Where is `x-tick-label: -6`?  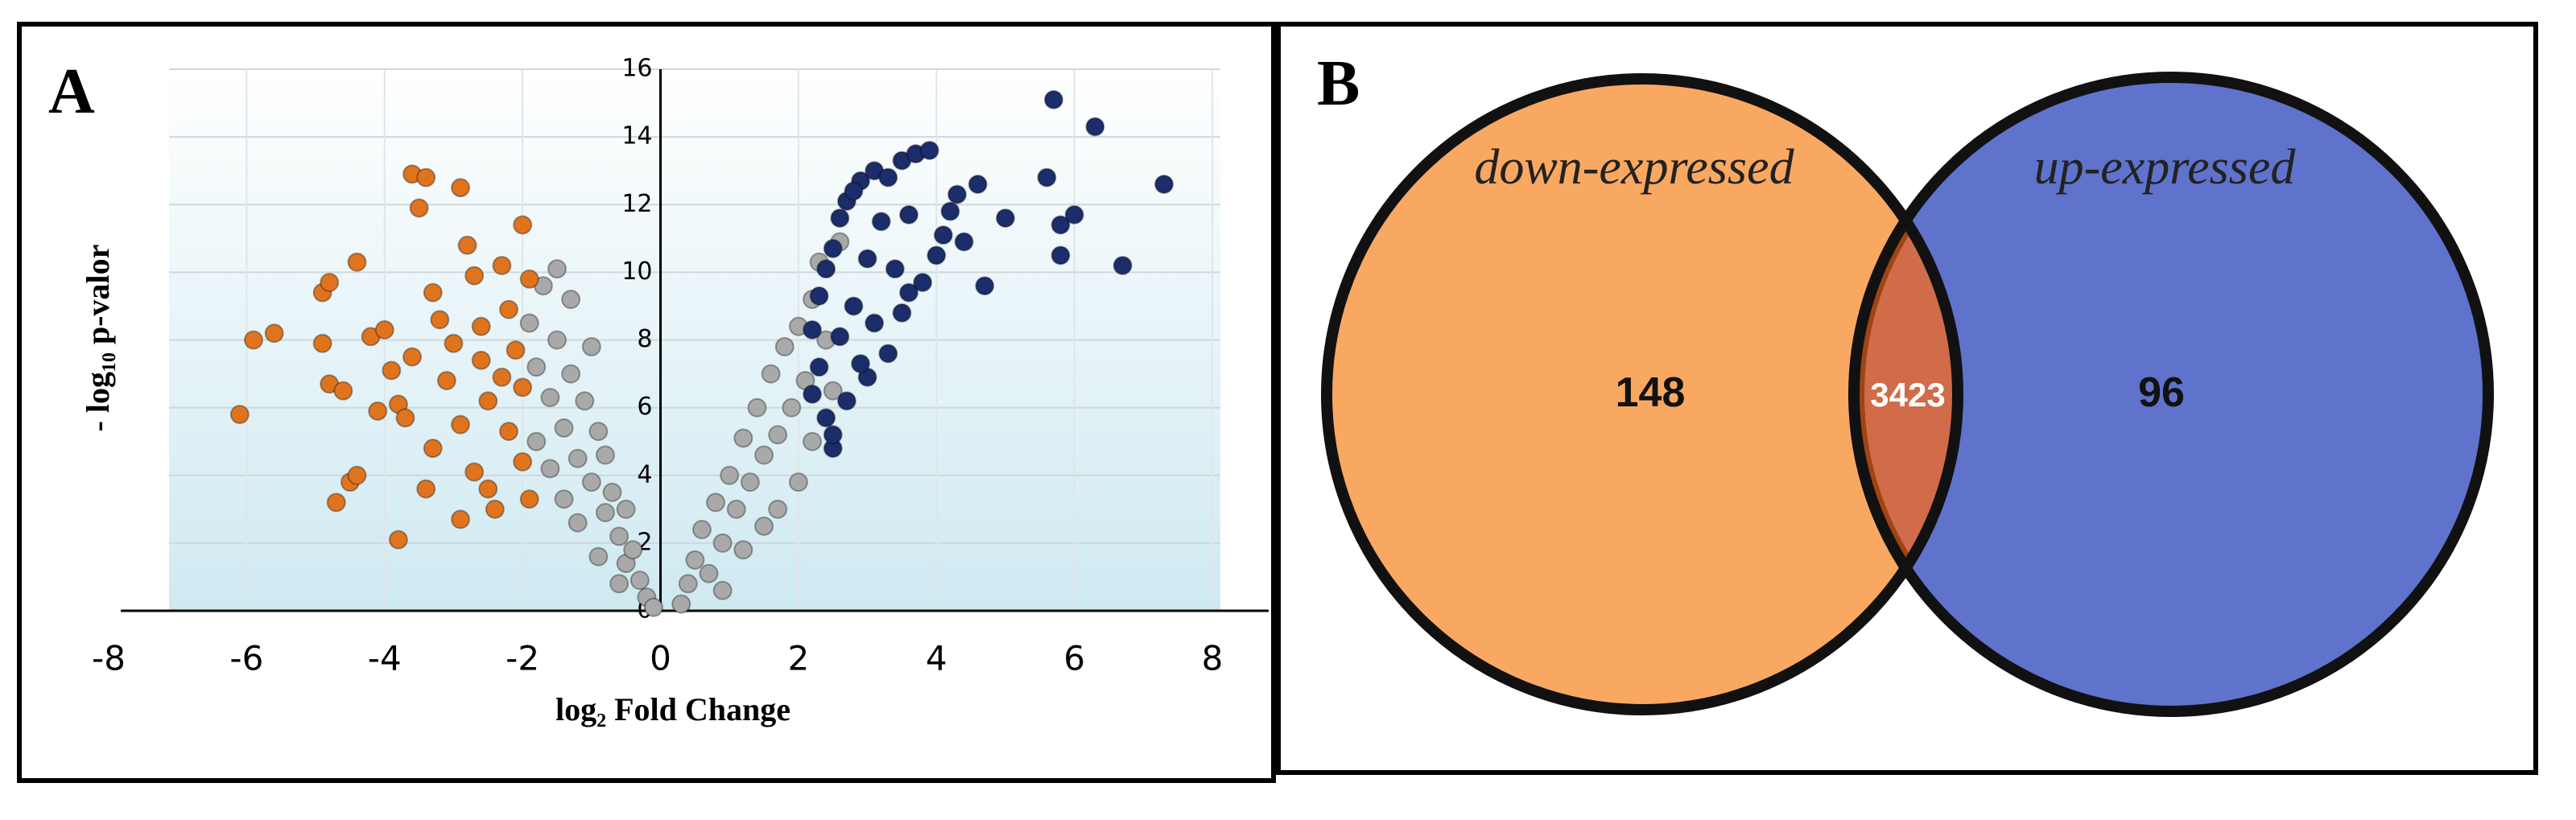
x-tick-label: -6 is located at coordinates (246, 658).